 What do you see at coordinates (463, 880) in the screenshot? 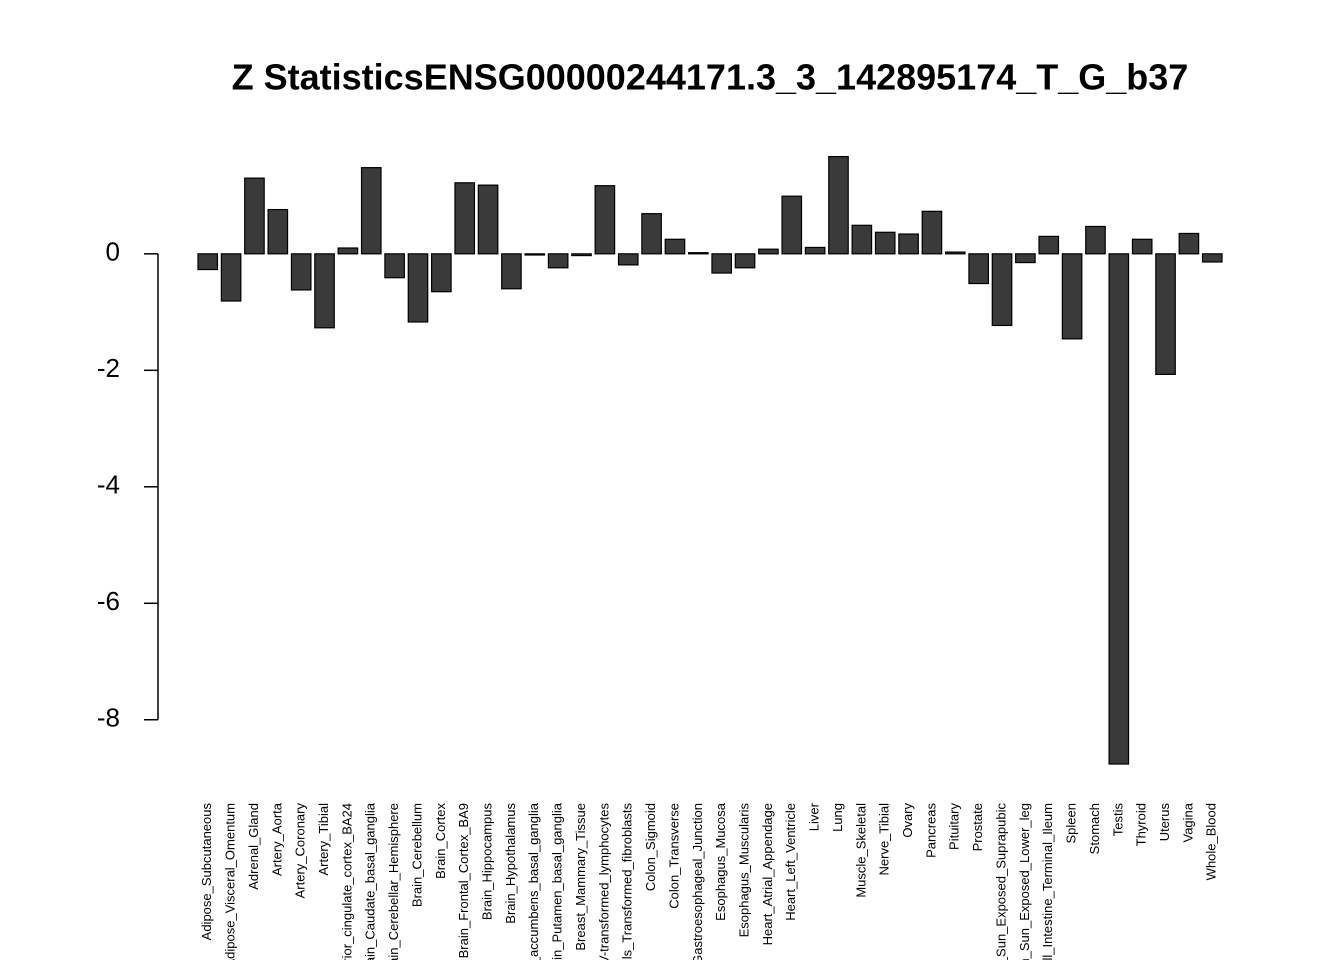
I see `x-tick-label: Brain_Frontal_Cortex_BA9` at bounding box center [463, 880].